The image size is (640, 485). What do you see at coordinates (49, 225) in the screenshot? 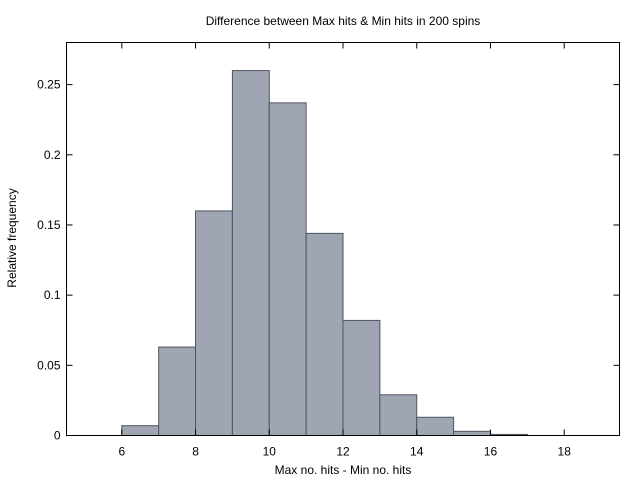
I see `y-tick-label: 0.15` at bounding box center [49, 225].